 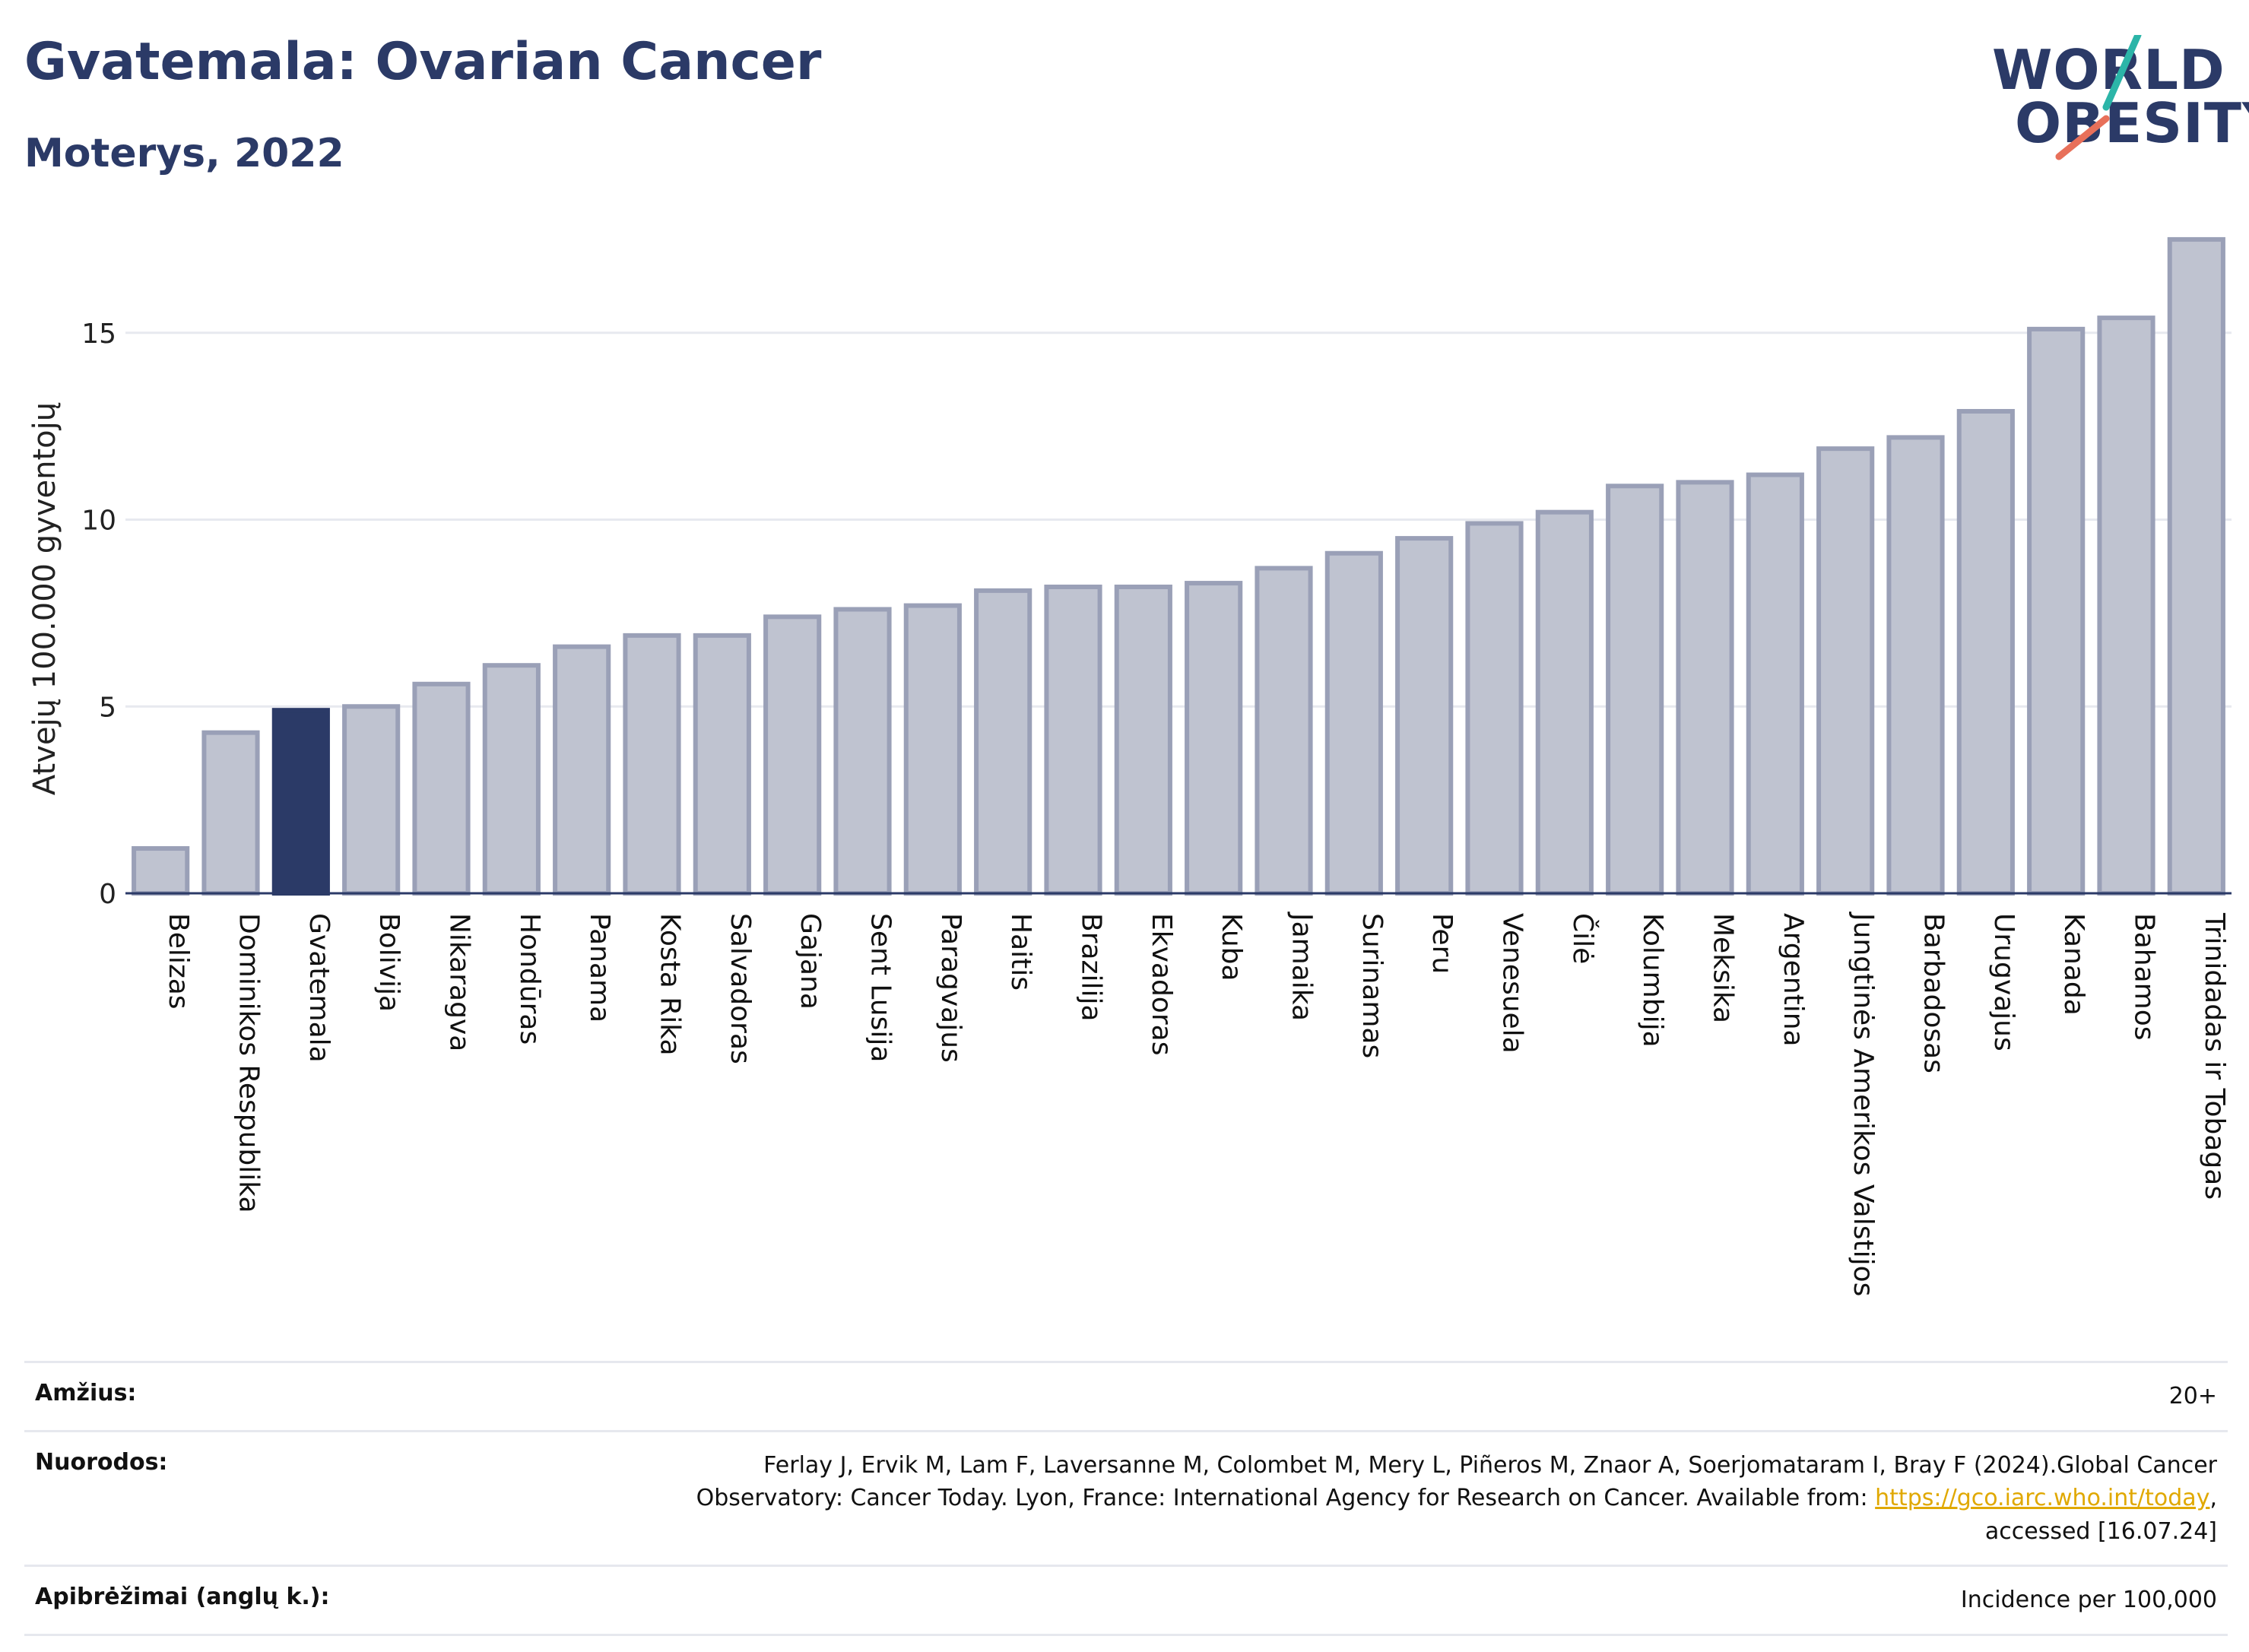 What do you see at coordinates (670, 984) in the screenshot?
I see `x-tick-label: Kosta Rika` at bounding box center [670, 984].